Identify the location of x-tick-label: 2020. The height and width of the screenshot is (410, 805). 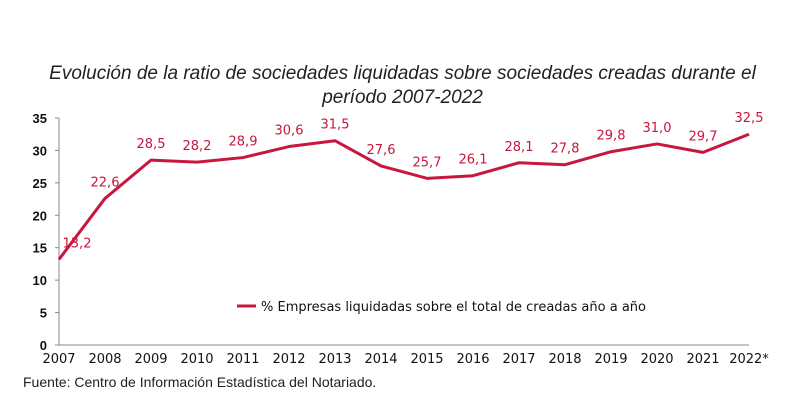
(656, 359).